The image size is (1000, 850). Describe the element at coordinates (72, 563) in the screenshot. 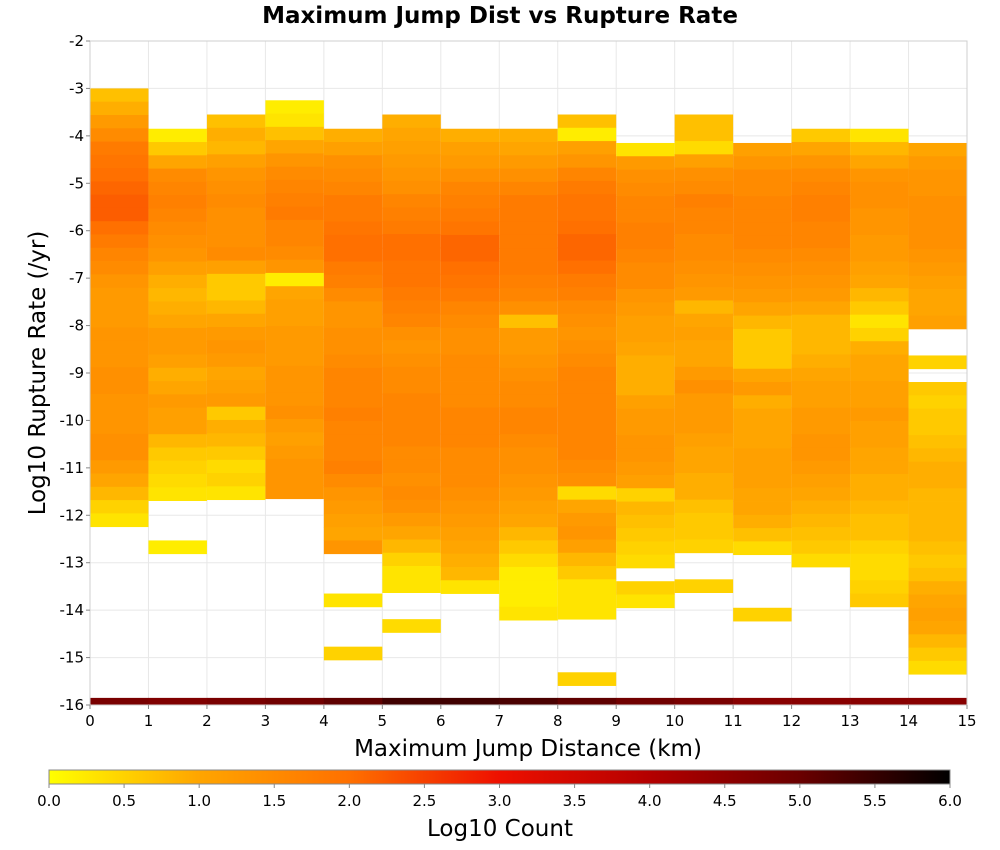

I see `y-tick-label: -13` at that location.